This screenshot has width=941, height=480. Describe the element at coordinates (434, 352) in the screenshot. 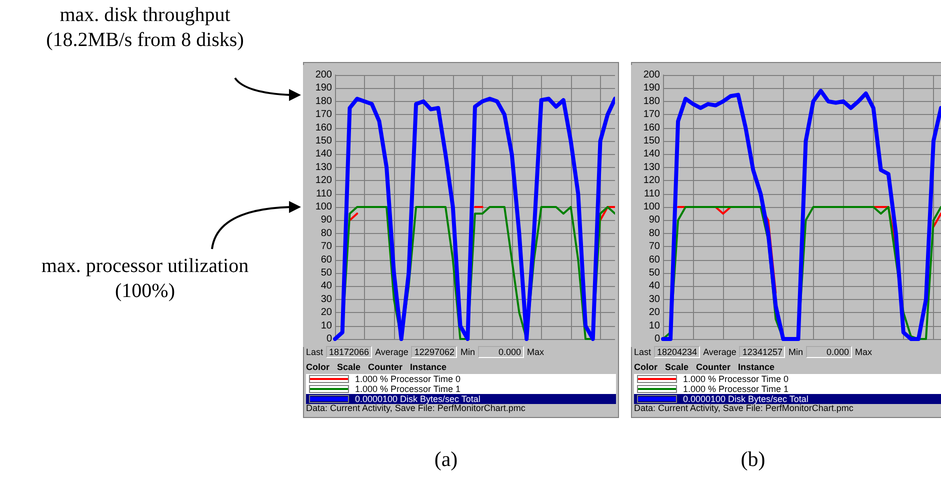

I see `text: 12297062` at that location.